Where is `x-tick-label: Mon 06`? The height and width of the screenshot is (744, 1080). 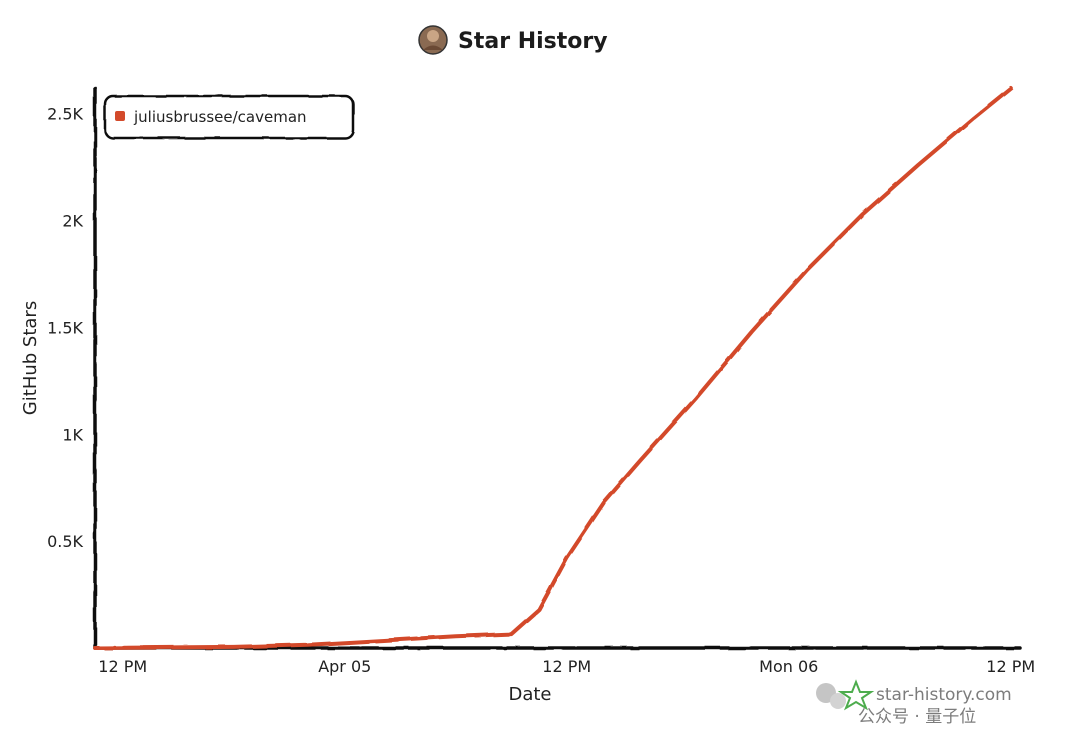
x-tick-label: Mon 06 is located at coordinates (788, 666).